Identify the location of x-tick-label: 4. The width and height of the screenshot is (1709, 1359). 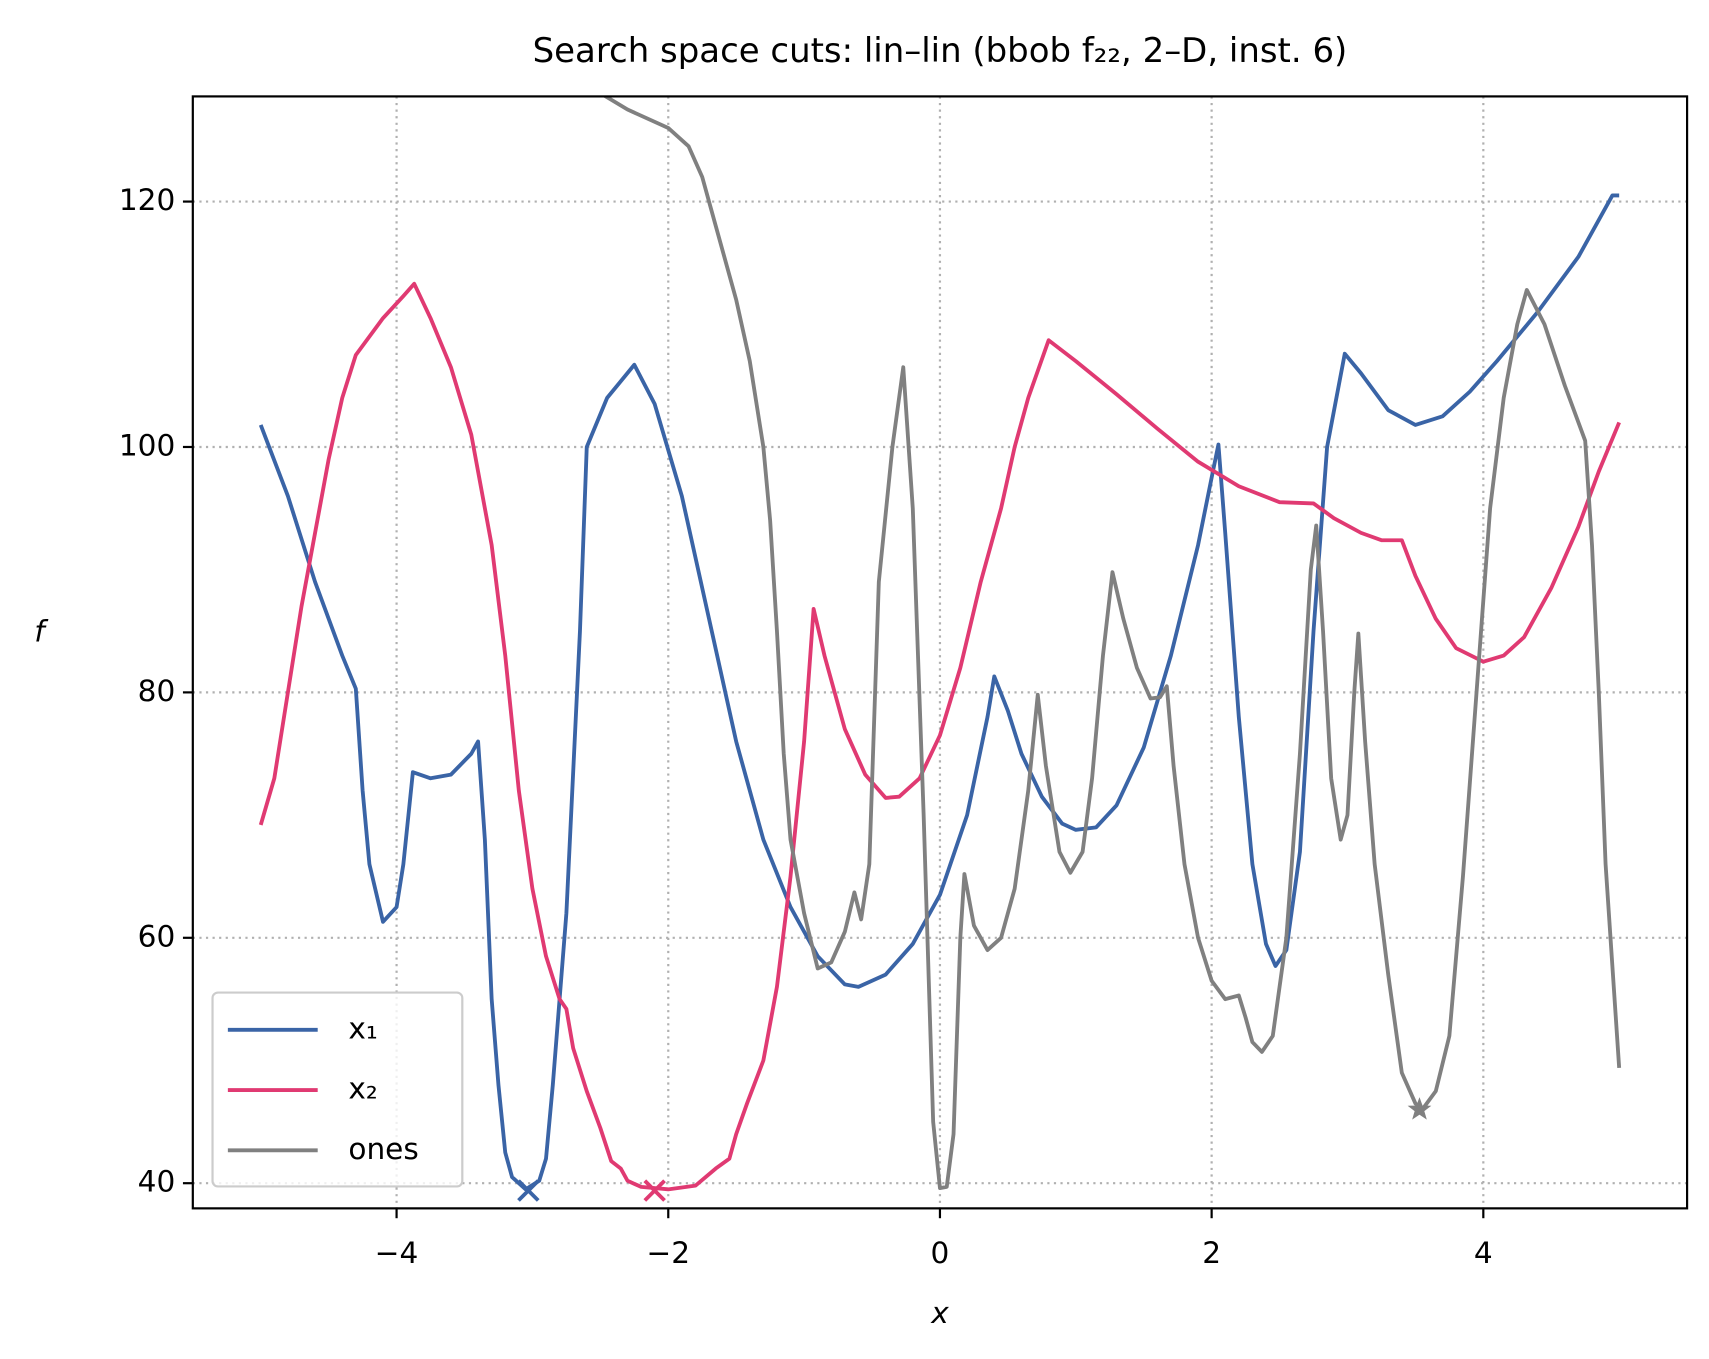
(1483, 1253).